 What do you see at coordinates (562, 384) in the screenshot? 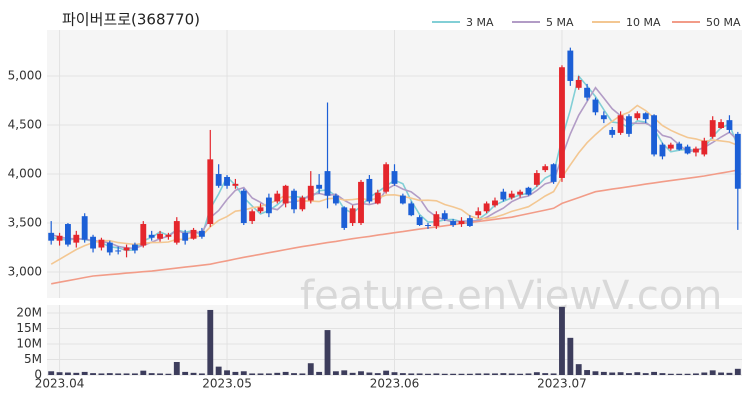
I see `x-tick-label: 2023.07` at bounding box center [562, 384].